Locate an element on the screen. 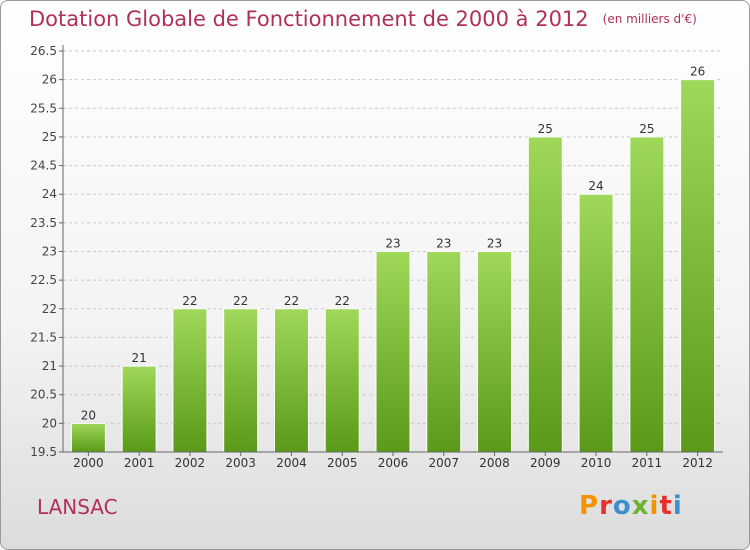 The height and width of the screenshot is (550, 750). brand-letter: o is located at coordinates (622, 506).